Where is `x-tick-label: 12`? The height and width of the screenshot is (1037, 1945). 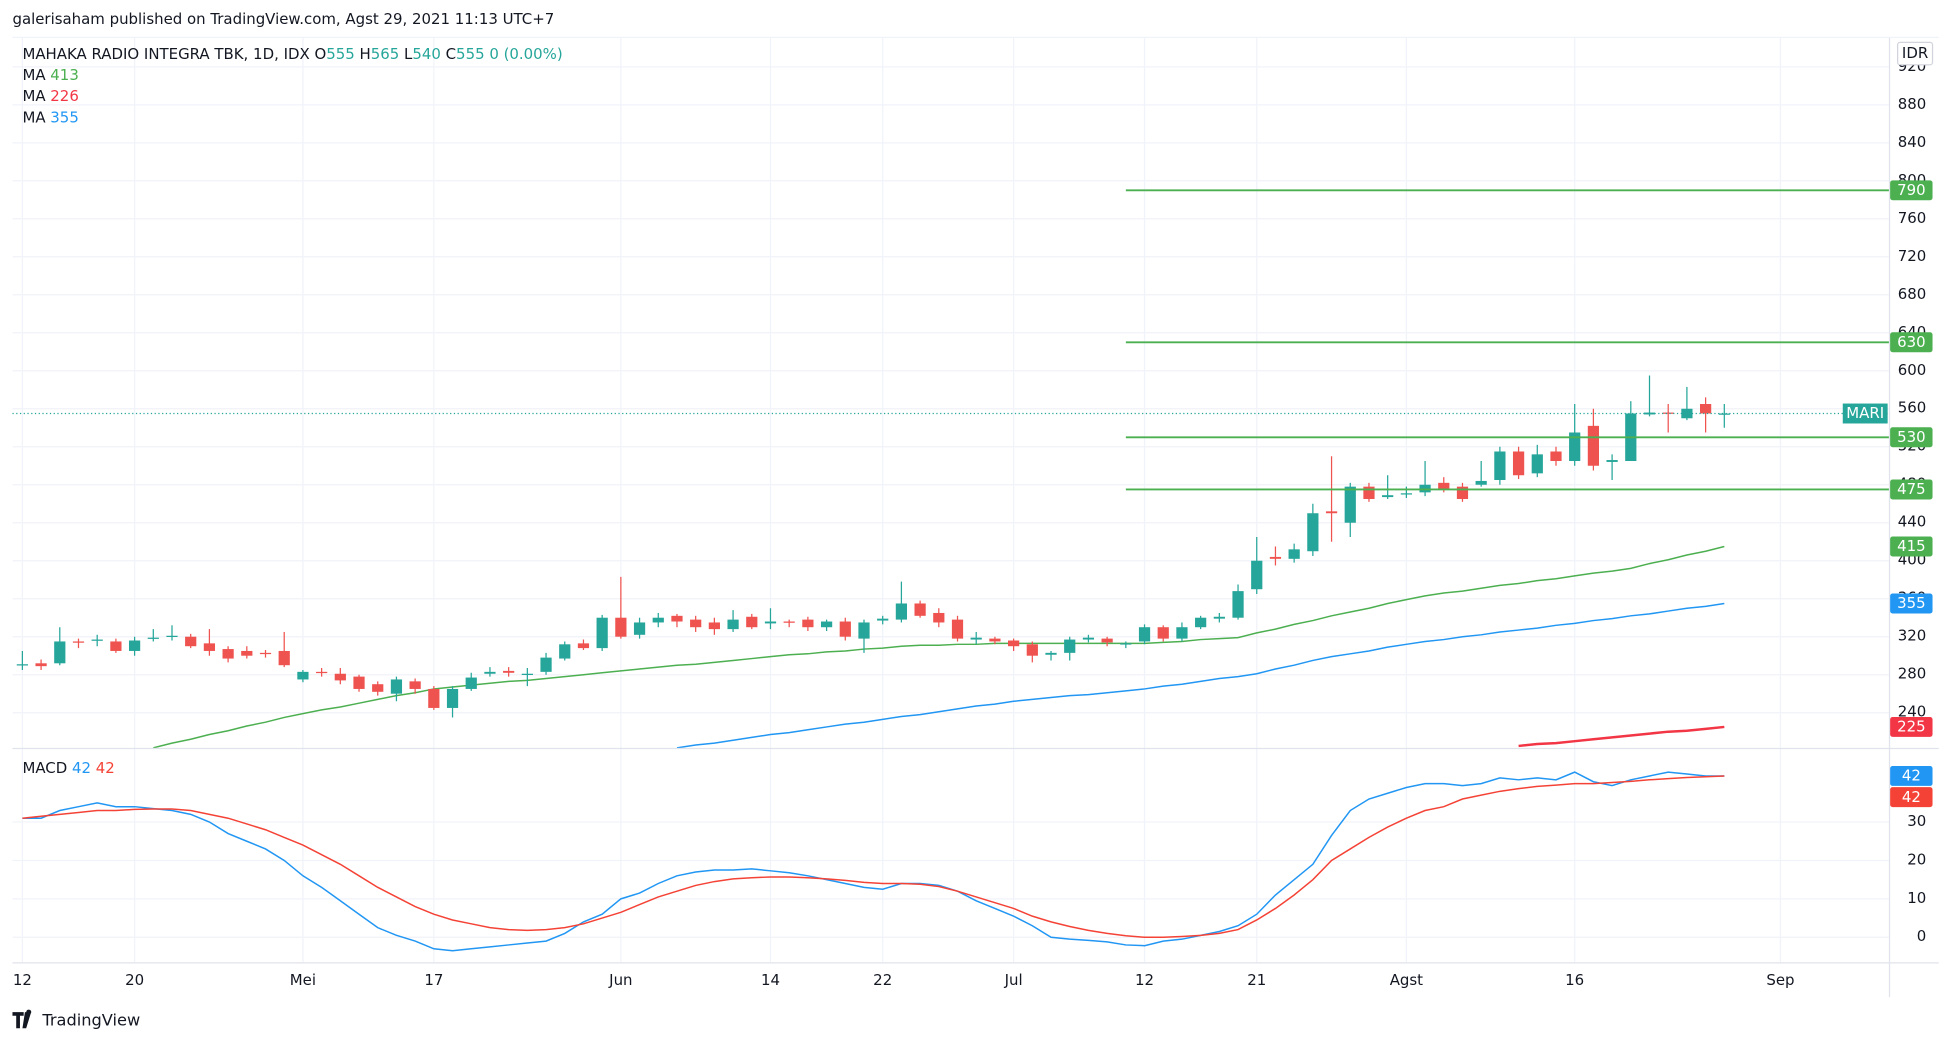
x-tick-label: 12 is located at coordinates (1144, 980).